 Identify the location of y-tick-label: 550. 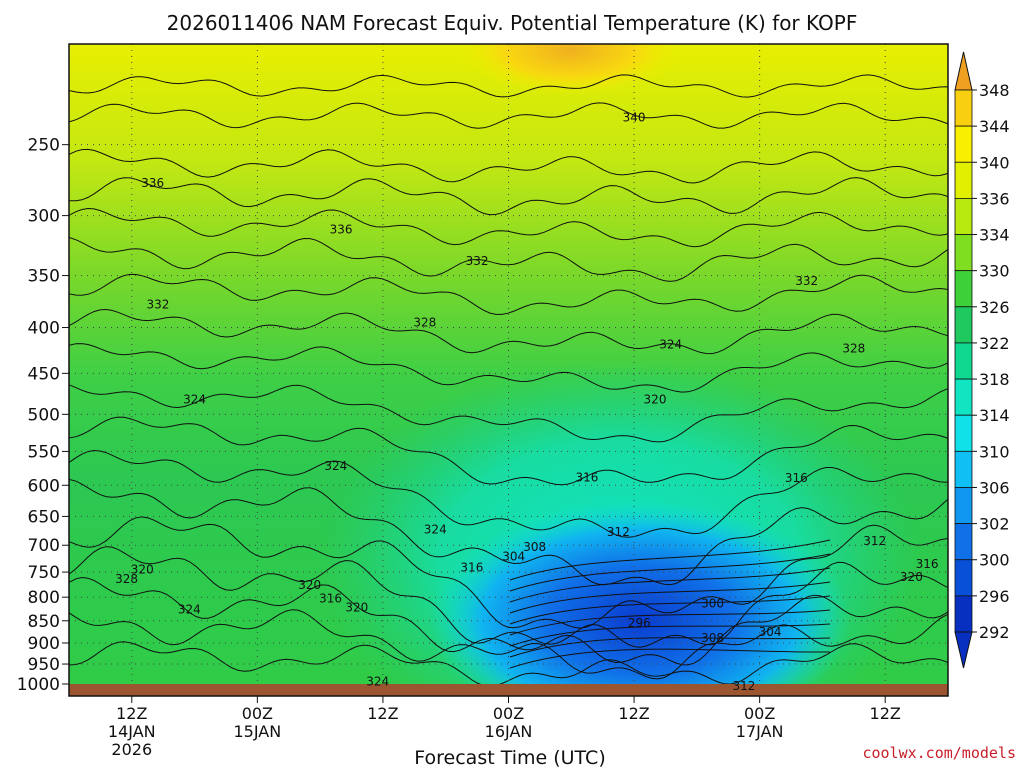
(44, 452).